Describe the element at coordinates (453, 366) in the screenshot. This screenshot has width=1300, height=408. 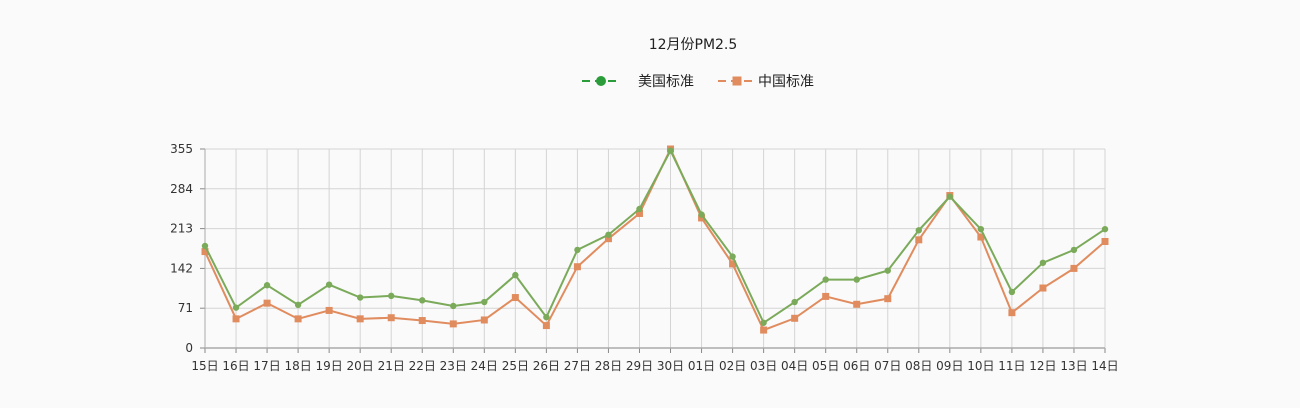
I see `x-tick-label: 23日` at that location.